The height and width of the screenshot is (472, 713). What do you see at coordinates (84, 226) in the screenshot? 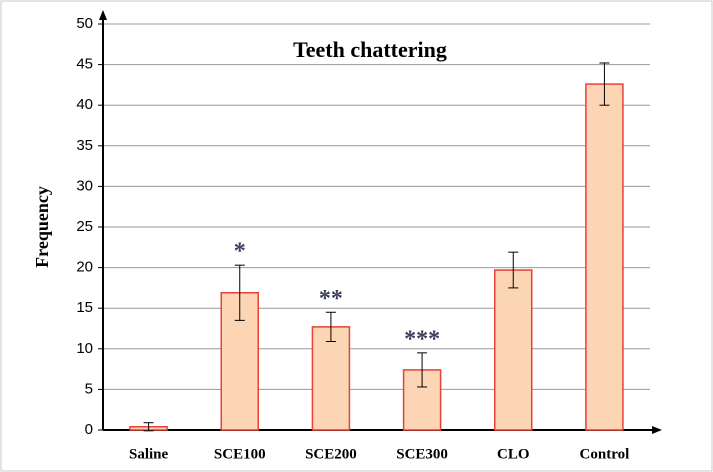
I see `y-tick-label: 25` at bounding box center [84, 226].